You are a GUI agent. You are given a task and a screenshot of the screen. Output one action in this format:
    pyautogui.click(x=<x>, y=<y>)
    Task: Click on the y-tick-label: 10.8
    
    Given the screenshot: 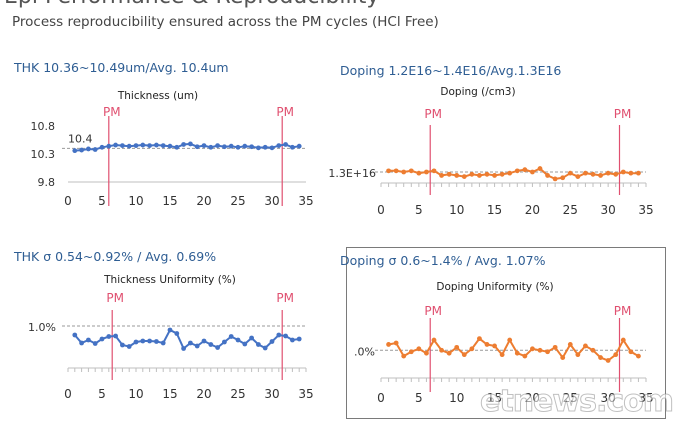 What is the action you would take?
    pyautogui.click(x=43, y=126)
    